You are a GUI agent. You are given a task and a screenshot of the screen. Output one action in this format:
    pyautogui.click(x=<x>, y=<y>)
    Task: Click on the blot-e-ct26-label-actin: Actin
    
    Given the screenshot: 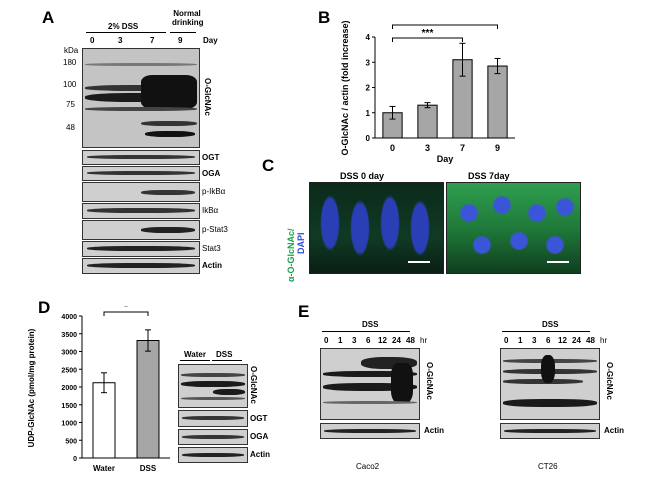 What is the action you would take?
    pyautogui.click(x=614, y=430)
    